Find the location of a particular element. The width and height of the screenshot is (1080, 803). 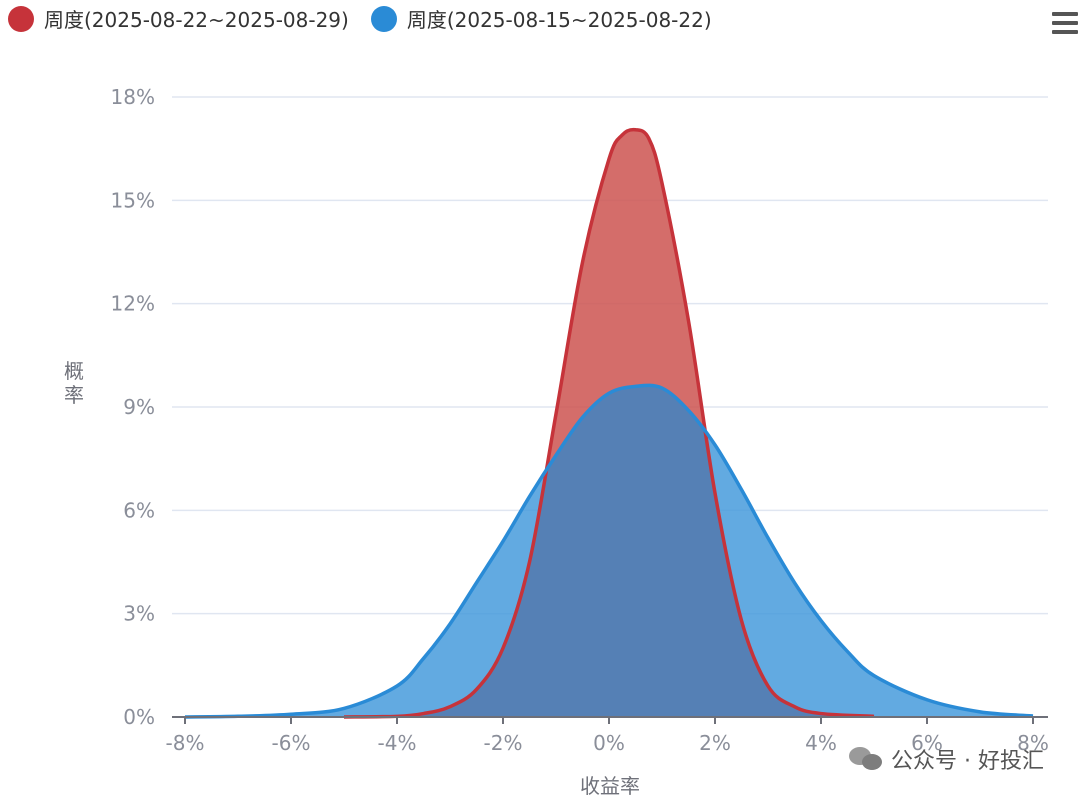

watermark: 公众号 · 好投汇 is located at coordinates (946, 759).